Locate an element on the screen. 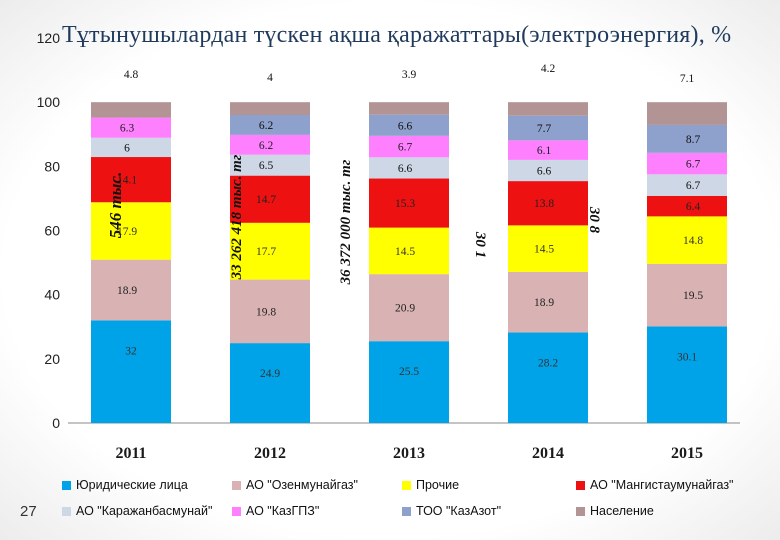 Image resolution: width=780 pixels, height=540 pixels. value-annotation-2011: 546 тыс. is located at coordinates (115, 205).